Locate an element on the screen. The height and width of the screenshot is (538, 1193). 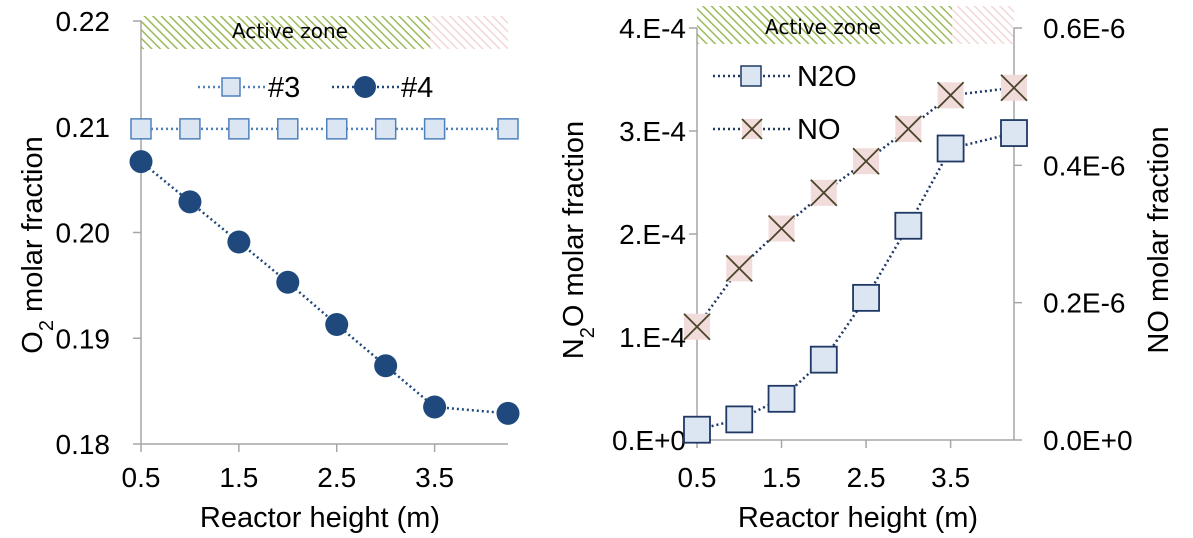
right-y-tick-label: 0.2E-6 is located at coordinates (1084, 303).